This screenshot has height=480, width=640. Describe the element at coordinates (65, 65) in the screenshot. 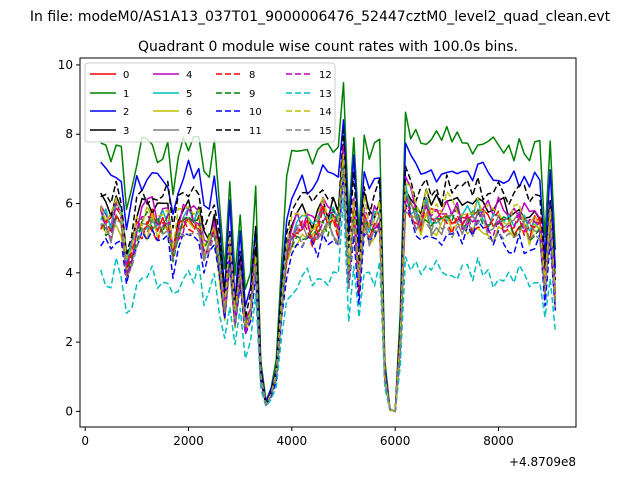

I see `y-tick-label: 10` at that location.